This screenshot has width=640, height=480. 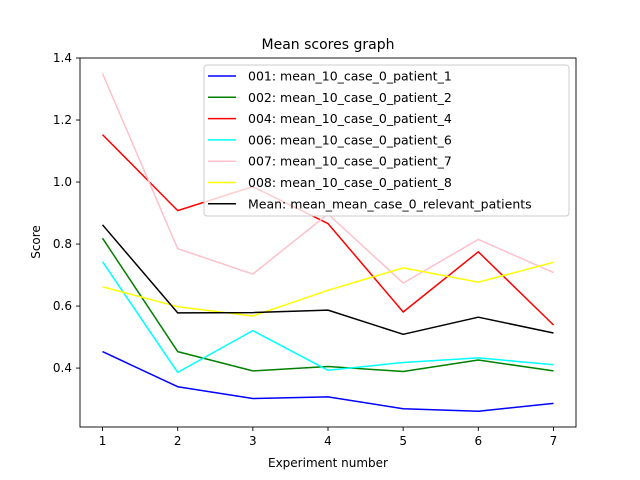 What do you see at coordinates (350, 182) in the screenshot?
I see `legend-label: 008: mean_10_case_0_patient_8` at bounding box center [350, 182].